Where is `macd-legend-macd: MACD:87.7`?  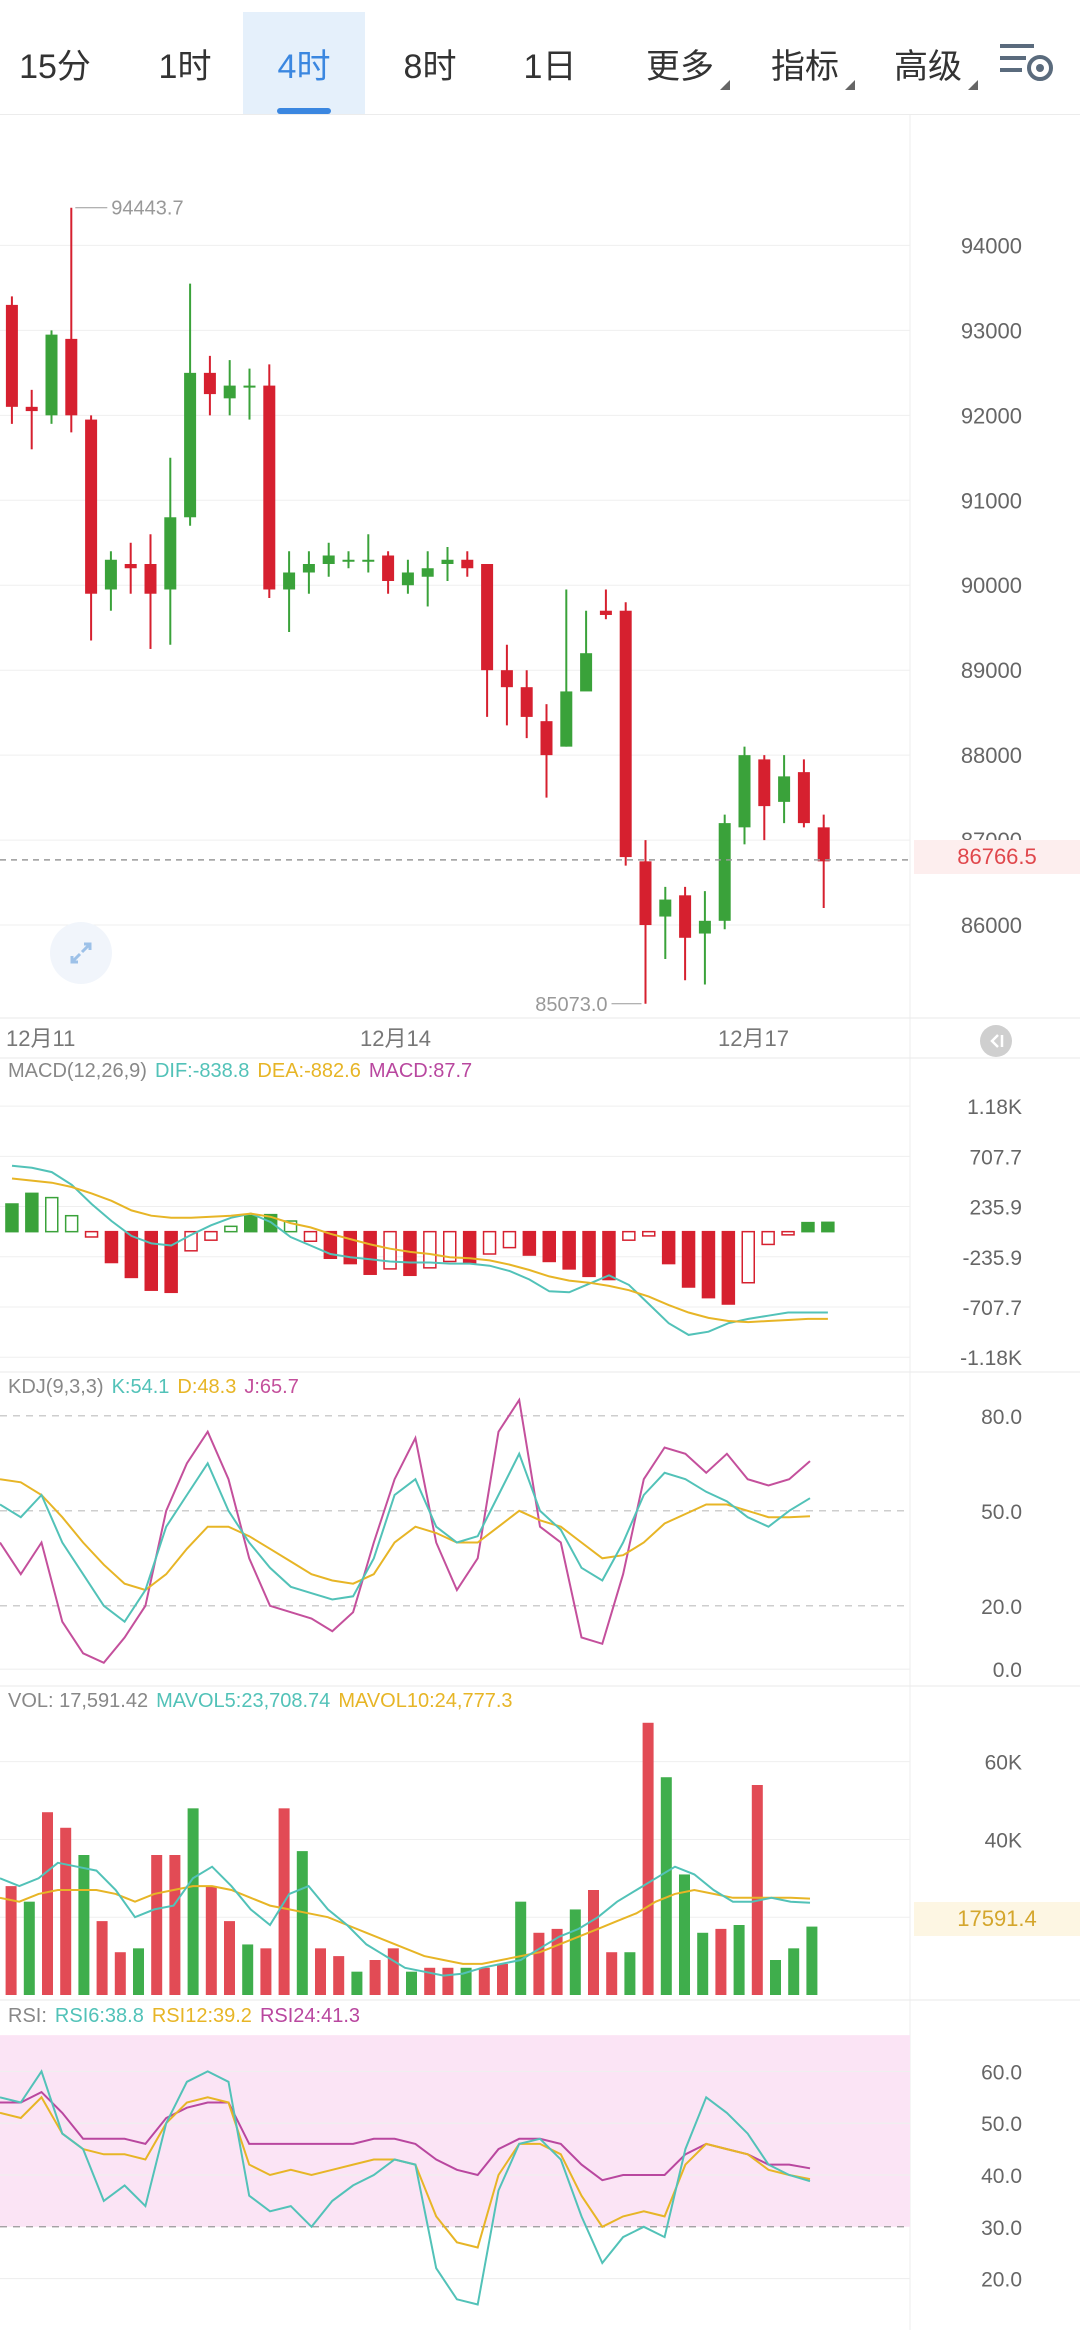
macd-legend-macd: MACD:87.7 is located at coordinates (420, 1071).